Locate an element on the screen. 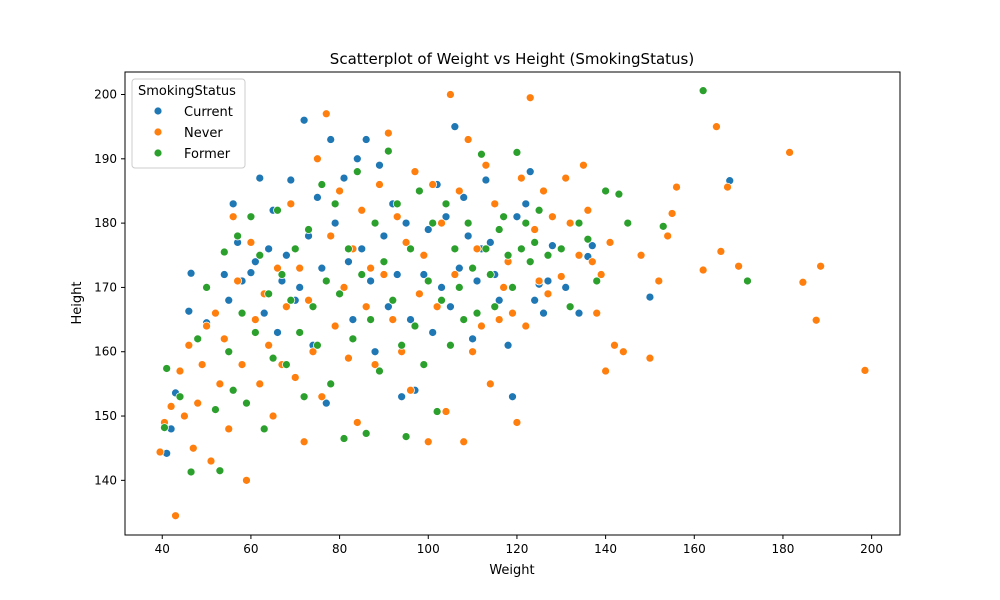  y-axis: 140 150 160 170 180 190 200 is located at coordinates (109, 287).